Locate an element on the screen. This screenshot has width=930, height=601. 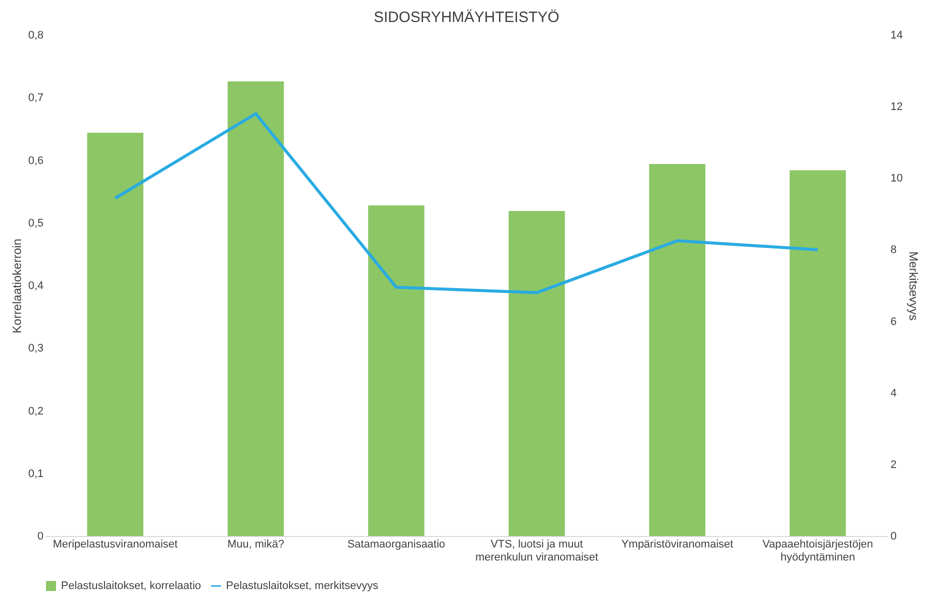
x-tick-label: Meripelastusviranomaiset is located at coordinates (115, 544).